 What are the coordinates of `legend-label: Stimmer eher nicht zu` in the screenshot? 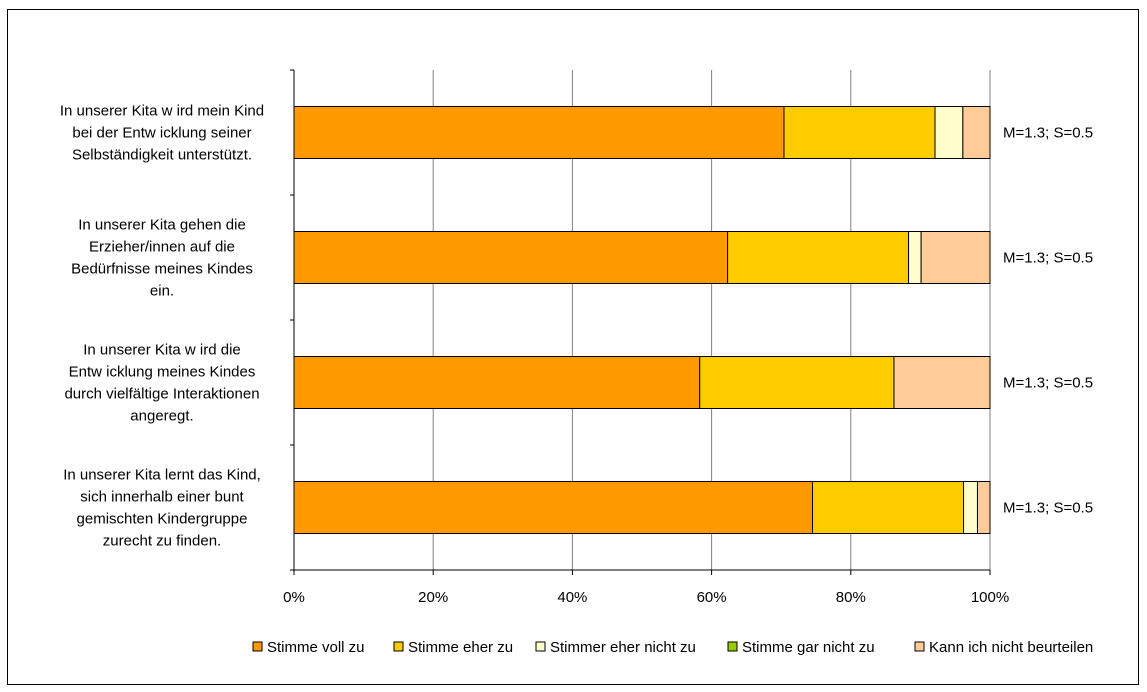 It's located at (623, 647).